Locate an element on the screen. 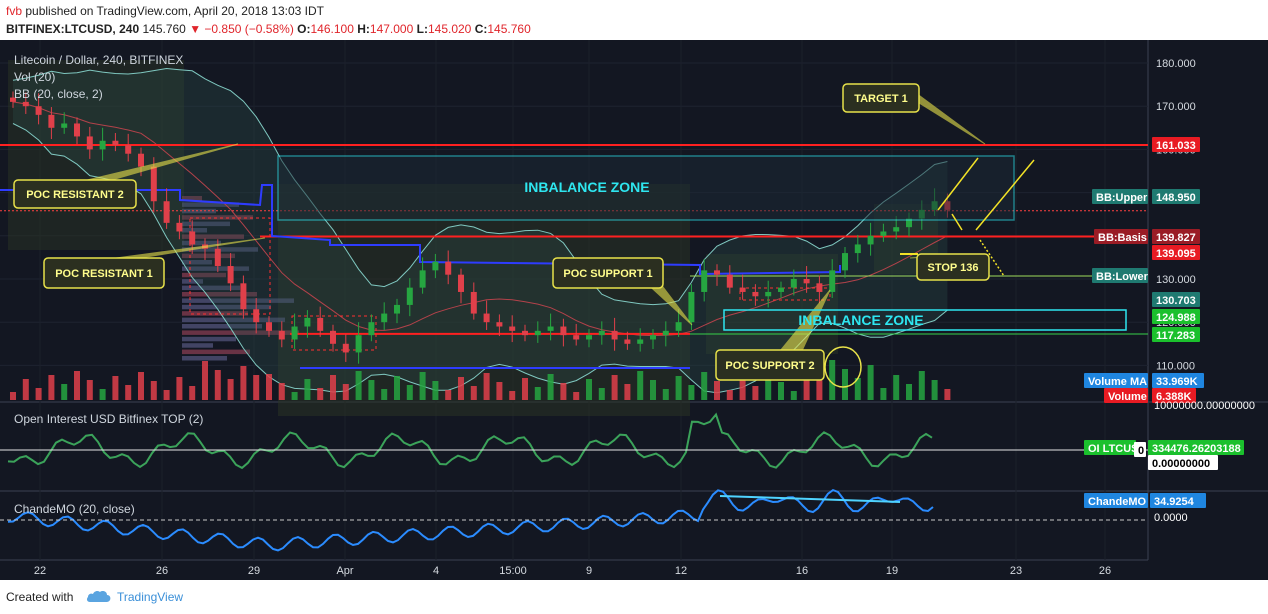 This screenshot has width=1268, height=614. volume-ma-value-bg is located at coordinates (1178, 380).